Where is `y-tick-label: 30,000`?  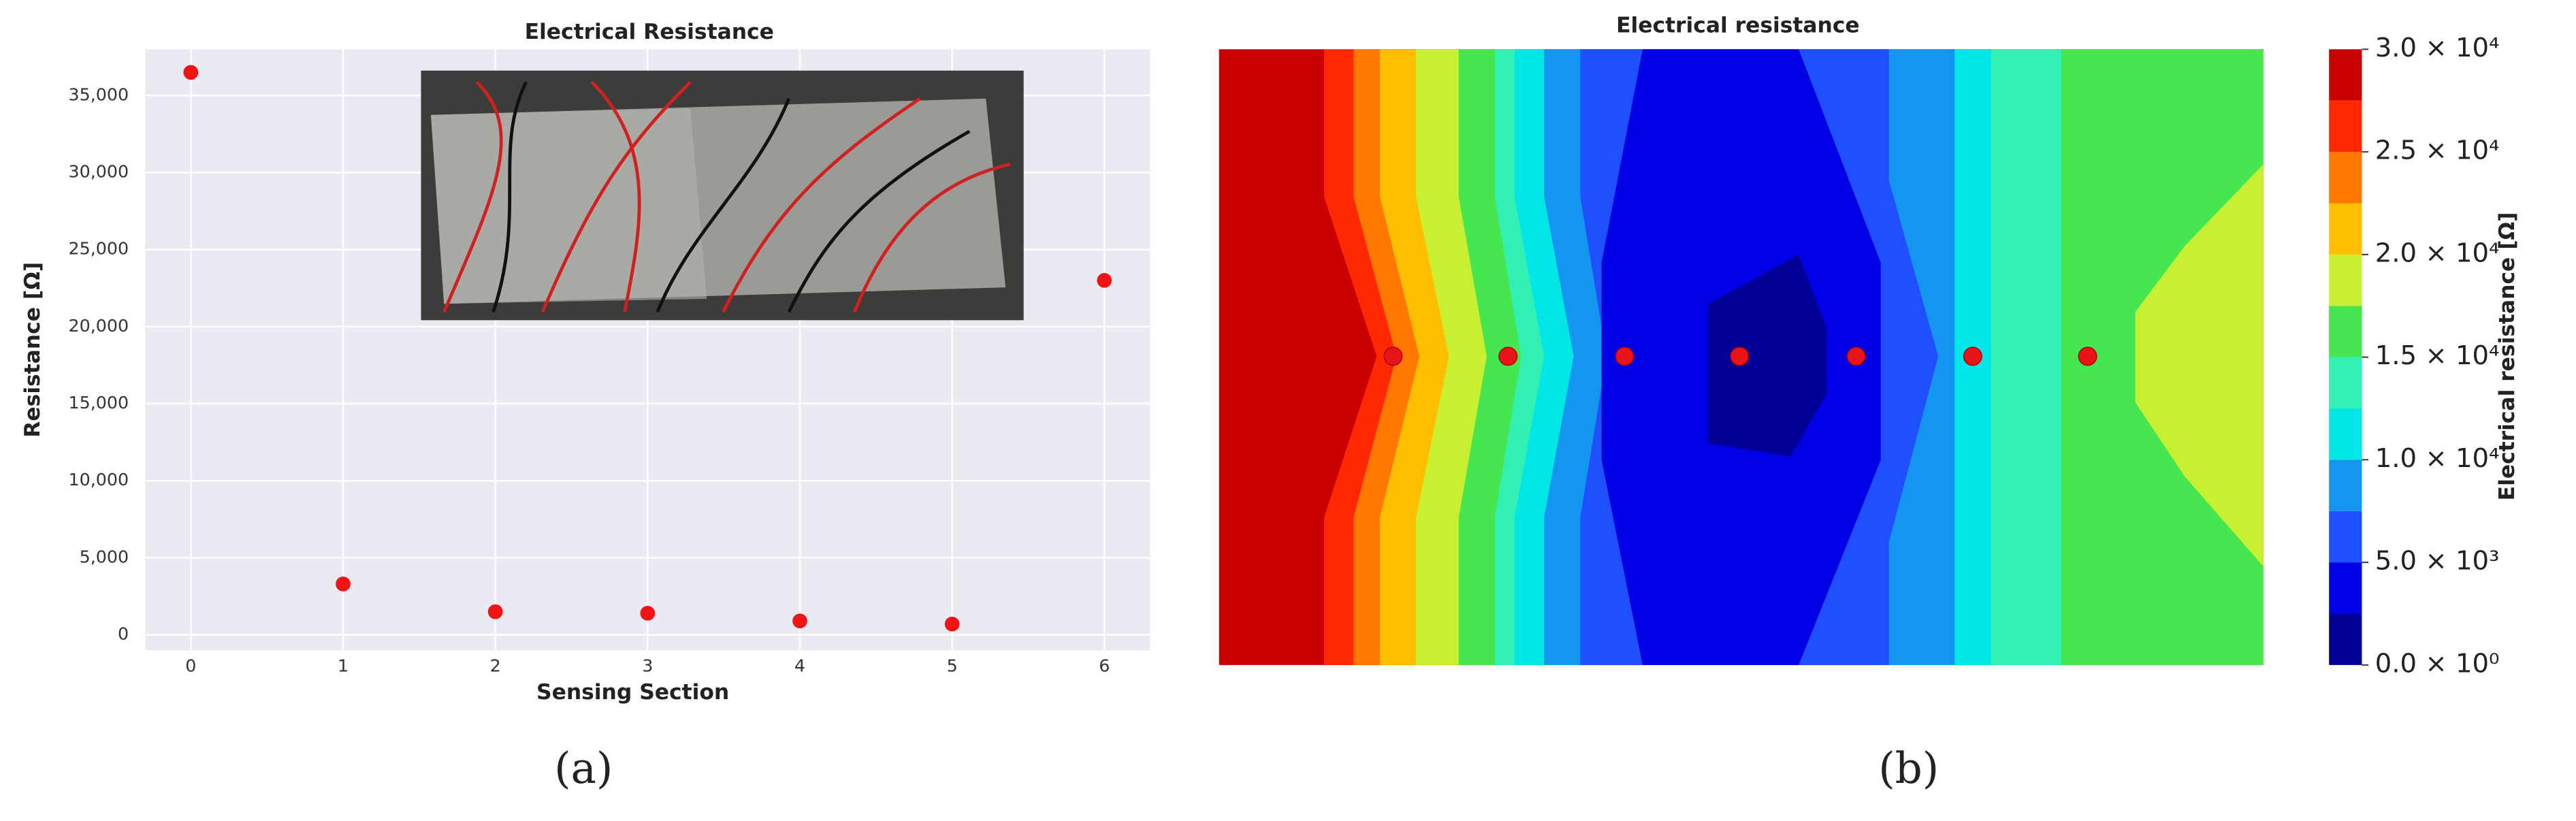
y-tick-label: 30,000 is located at coordinates (99, 171).